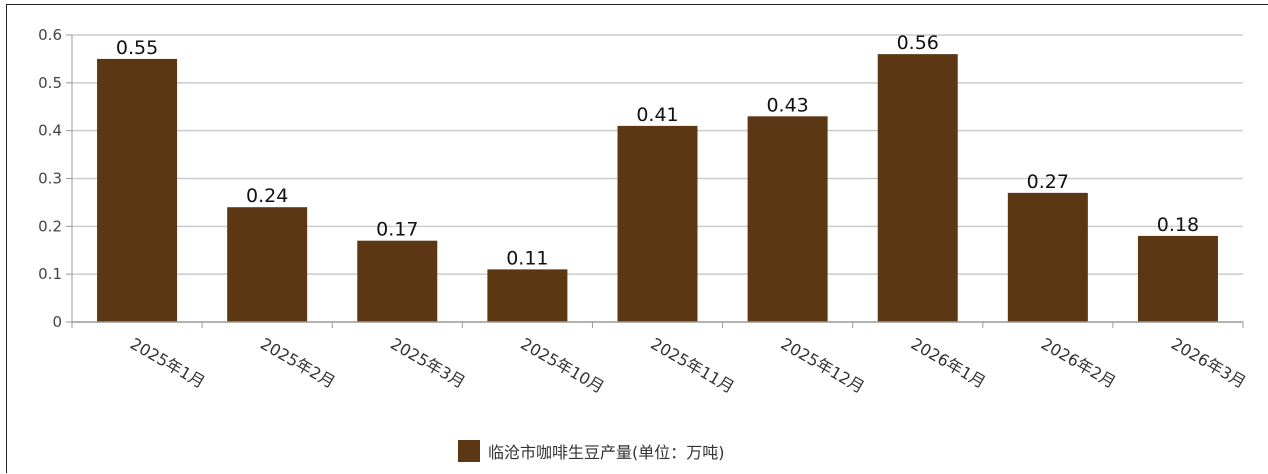 The width and height of the screenshot is (1268, 474). Describe the element at coordinates (397, 230) in the screenshot. I see `data-label: 0.17` at that location.